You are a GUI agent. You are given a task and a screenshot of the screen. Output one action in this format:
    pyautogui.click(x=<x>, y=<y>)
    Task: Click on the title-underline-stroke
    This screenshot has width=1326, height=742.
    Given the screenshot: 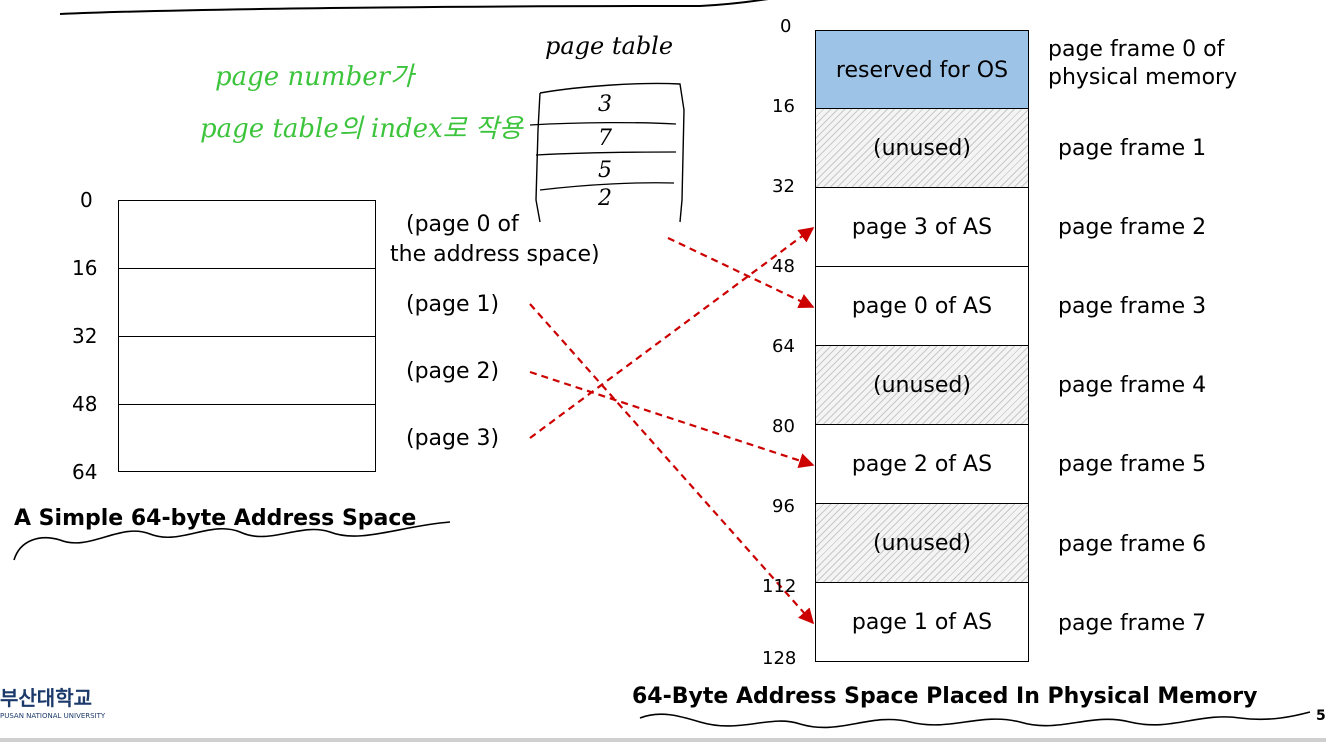 What is the action you would take?
    pyautogui.click(x=414, y=7)
    